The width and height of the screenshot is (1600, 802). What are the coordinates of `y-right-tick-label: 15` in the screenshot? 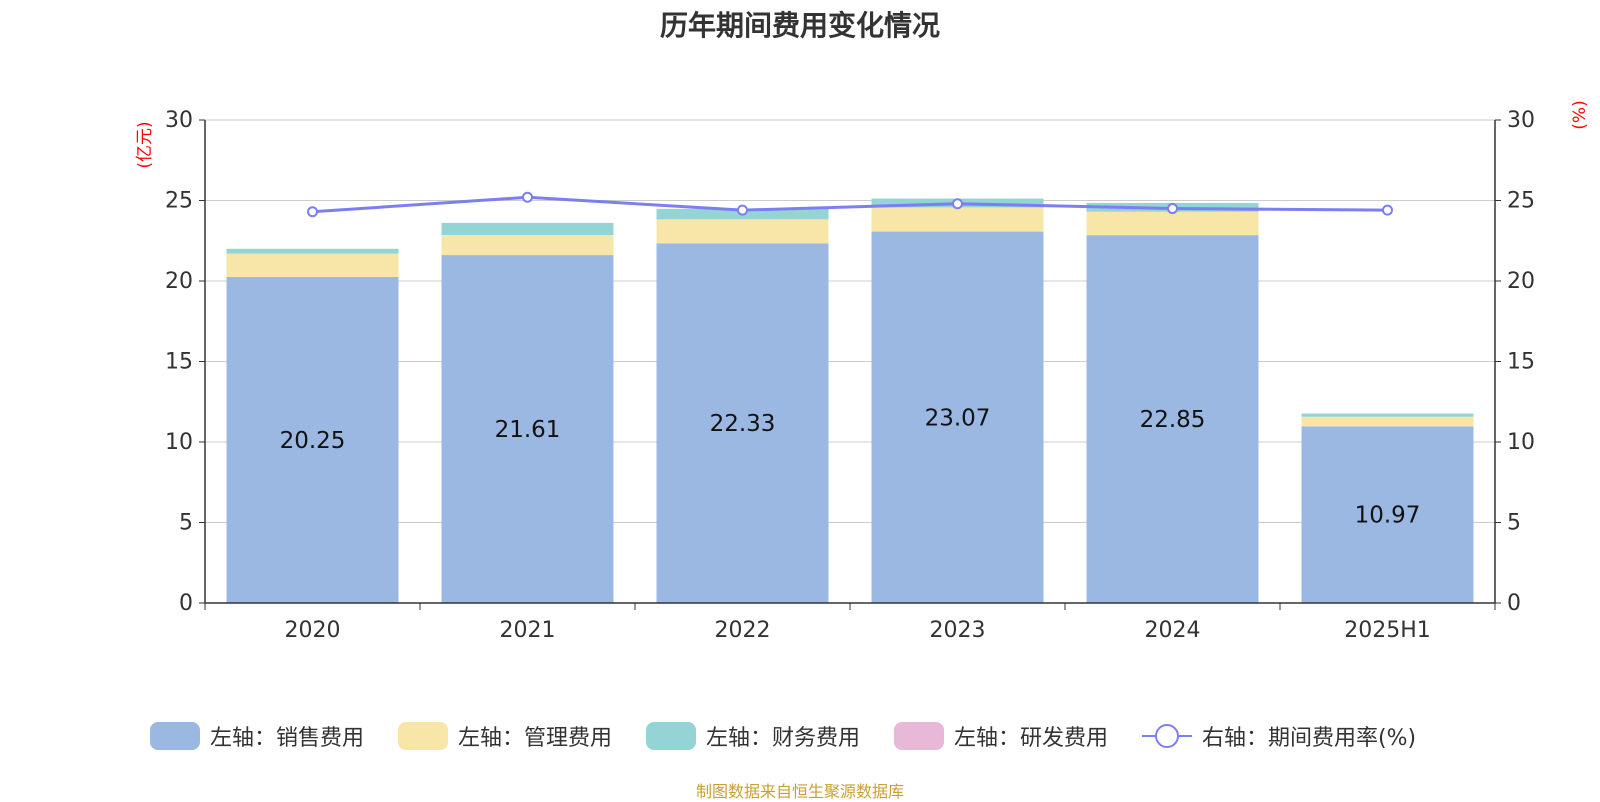 It's located at (1521, 362).